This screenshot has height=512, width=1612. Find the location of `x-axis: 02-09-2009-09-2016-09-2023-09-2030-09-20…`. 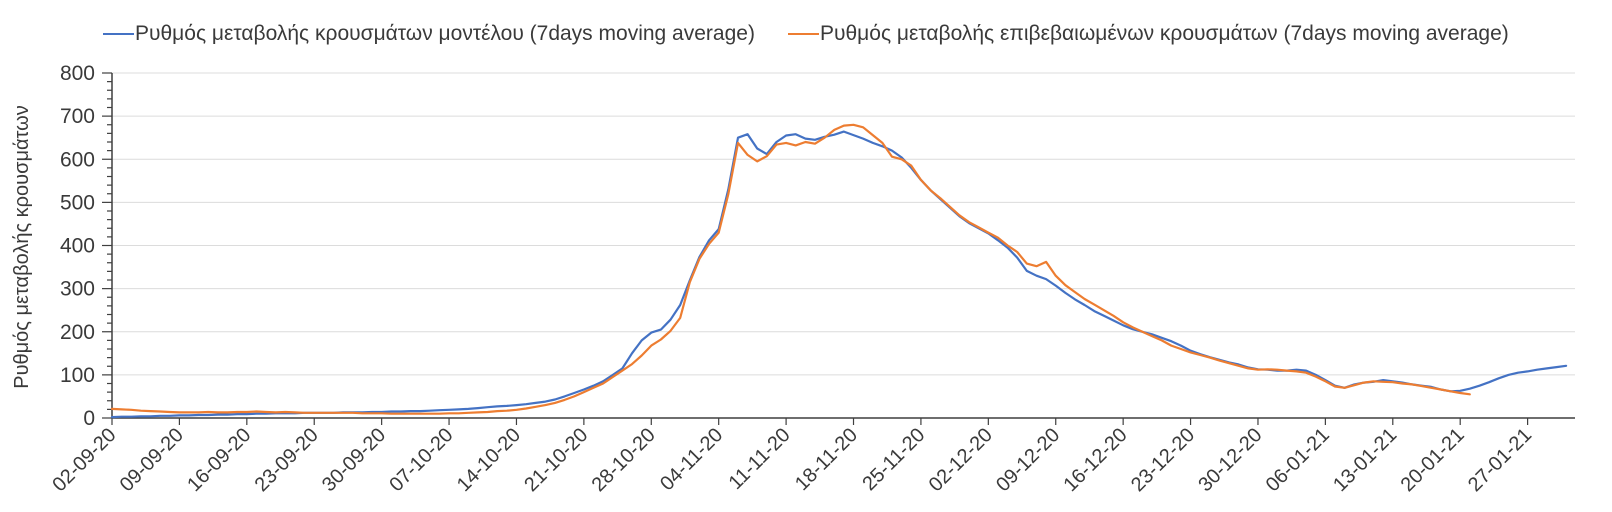

x-axis: 02-09-2009-09-2016-09-2023-09-2030-09-20… is located at coordinates (811, 456).